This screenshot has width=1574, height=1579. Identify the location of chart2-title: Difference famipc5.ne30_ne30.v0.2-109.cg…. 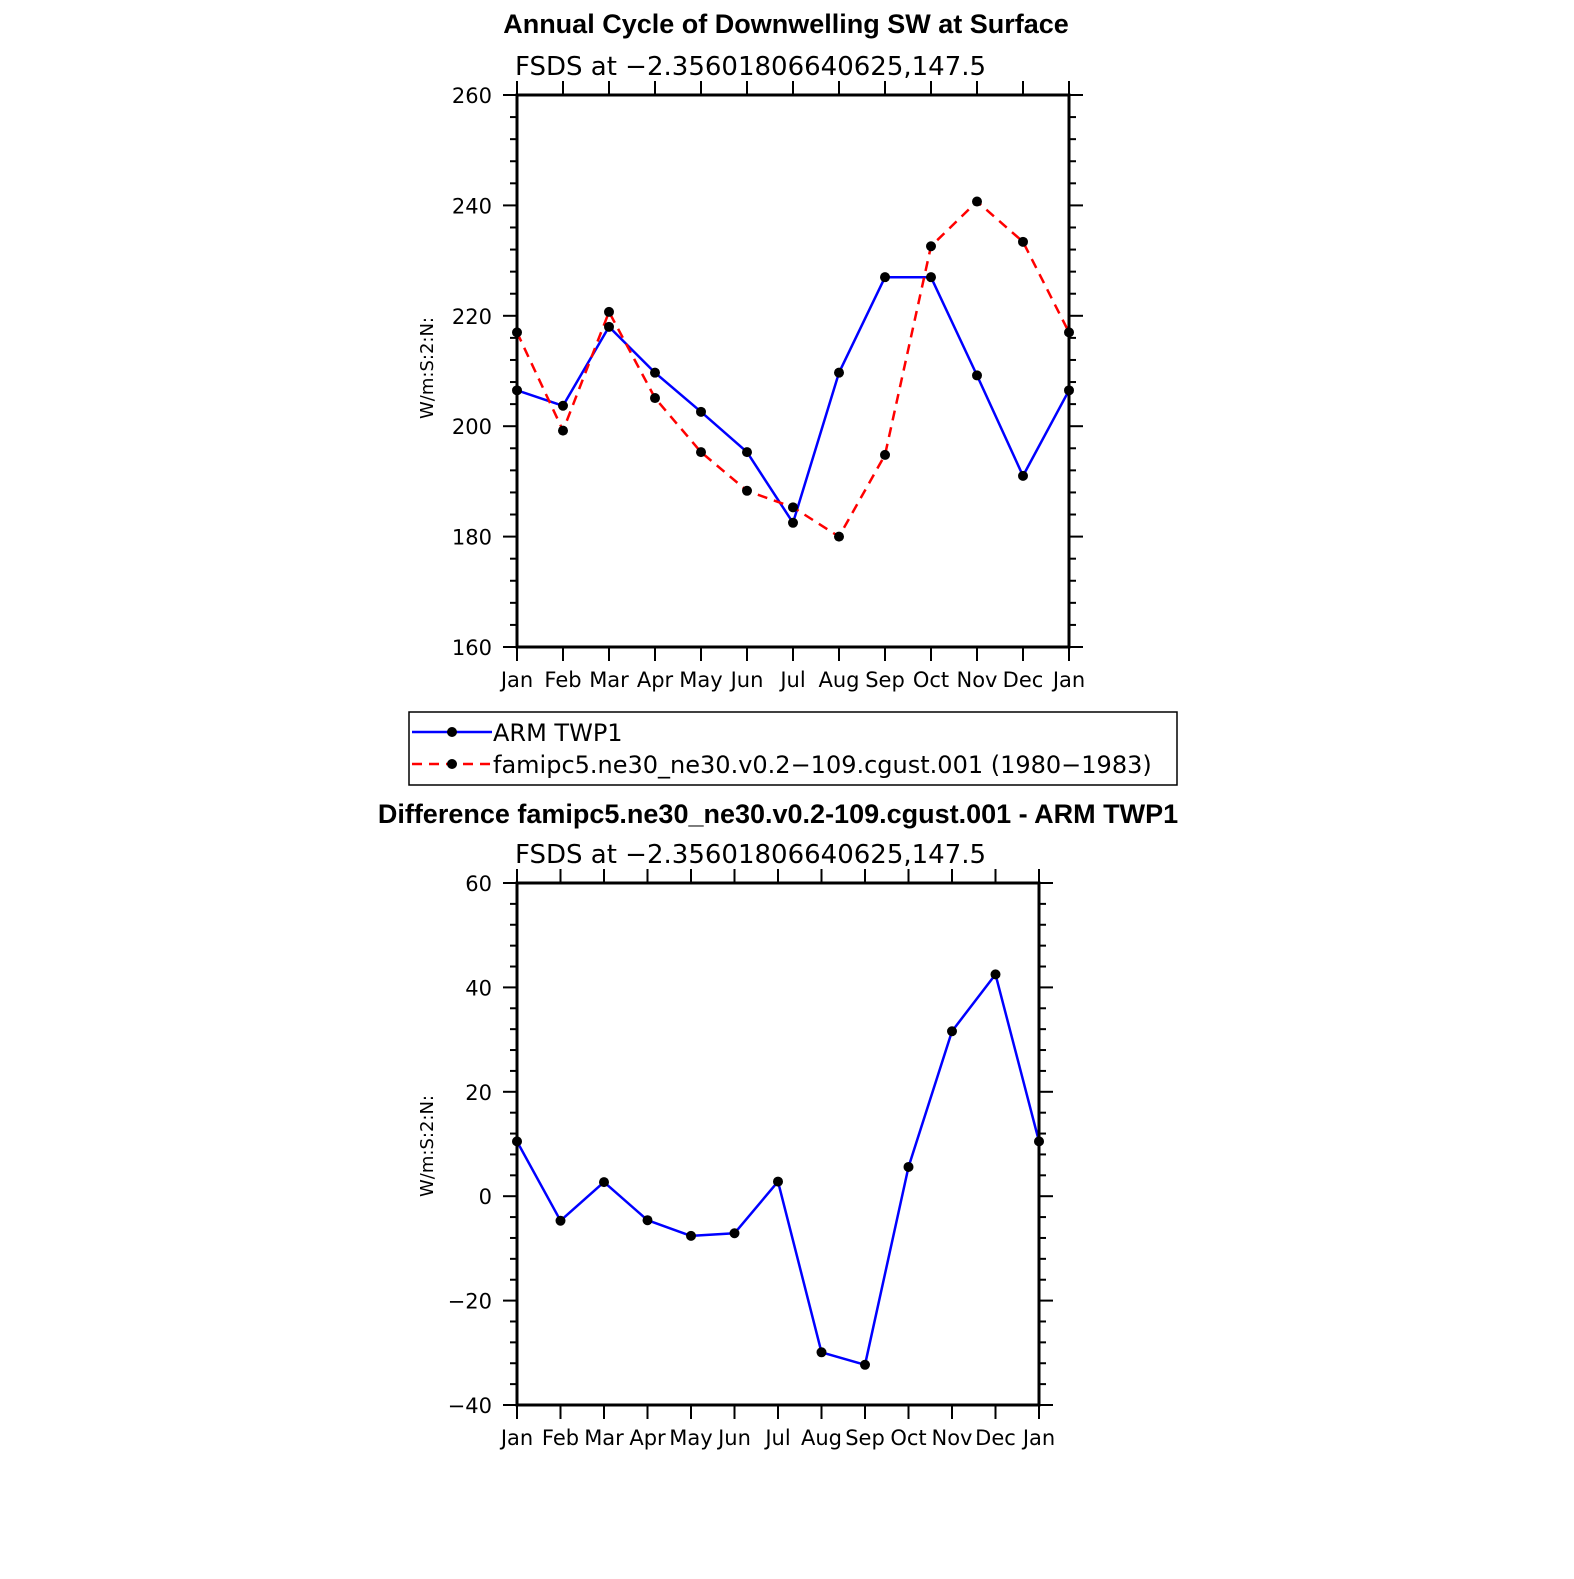
(778, 814).